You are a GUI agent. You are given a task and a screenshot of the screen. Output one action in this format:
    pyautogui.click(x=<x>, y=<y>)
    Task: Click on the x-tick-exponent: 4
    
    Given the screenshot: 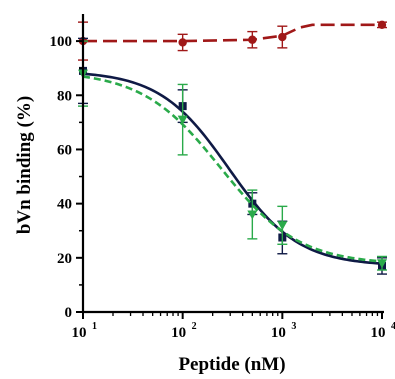 What is the action you would take?
    pyautogui.click(x=393, y=326)
    